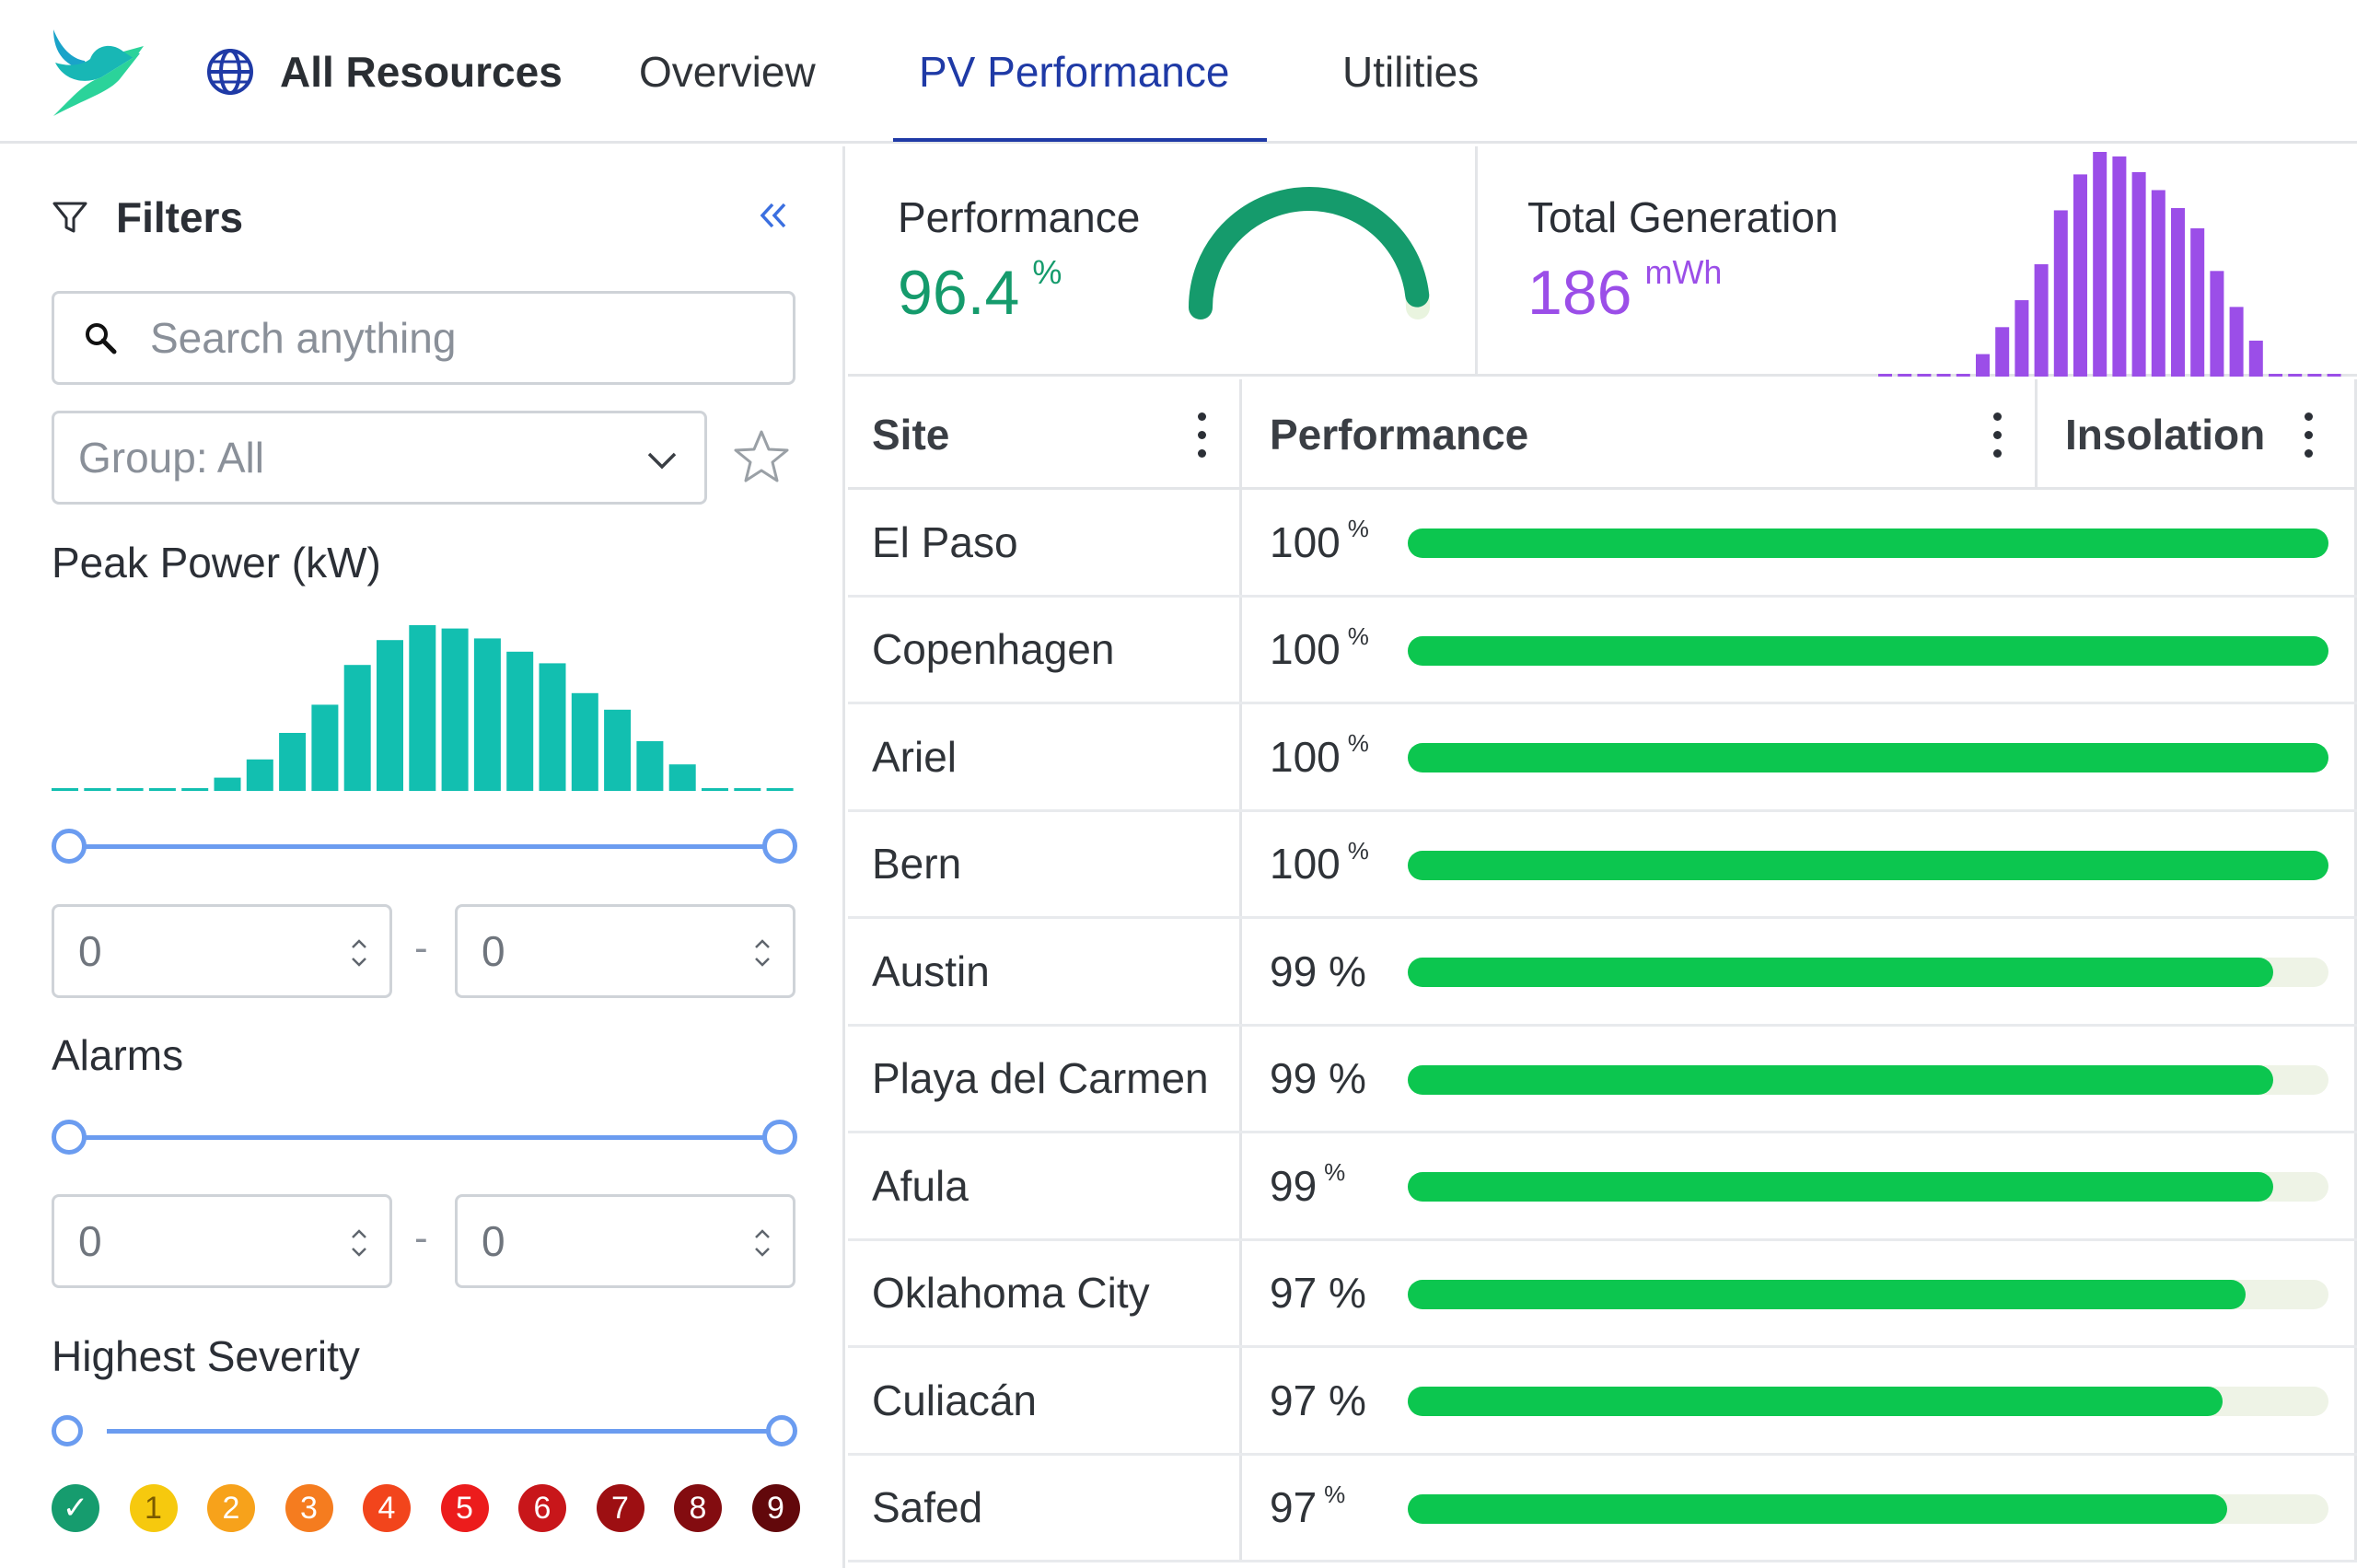  Describe the element at coordinates (620, 1508) in the screenshot. I see `severity-level-7: 7` at that location.